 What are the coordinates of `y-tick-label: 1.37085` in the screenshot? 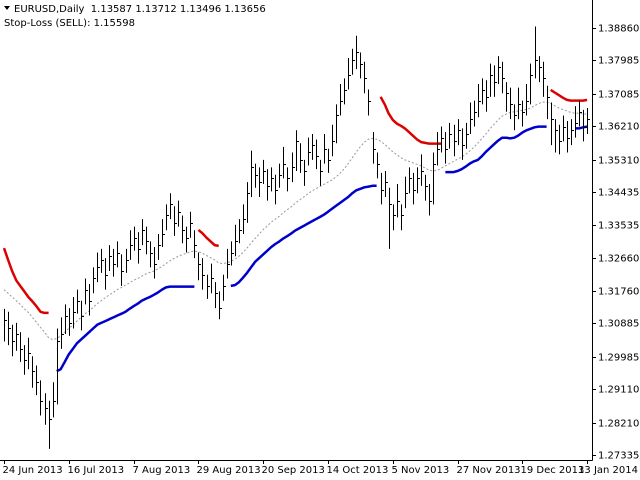 It's located at (618, 95).